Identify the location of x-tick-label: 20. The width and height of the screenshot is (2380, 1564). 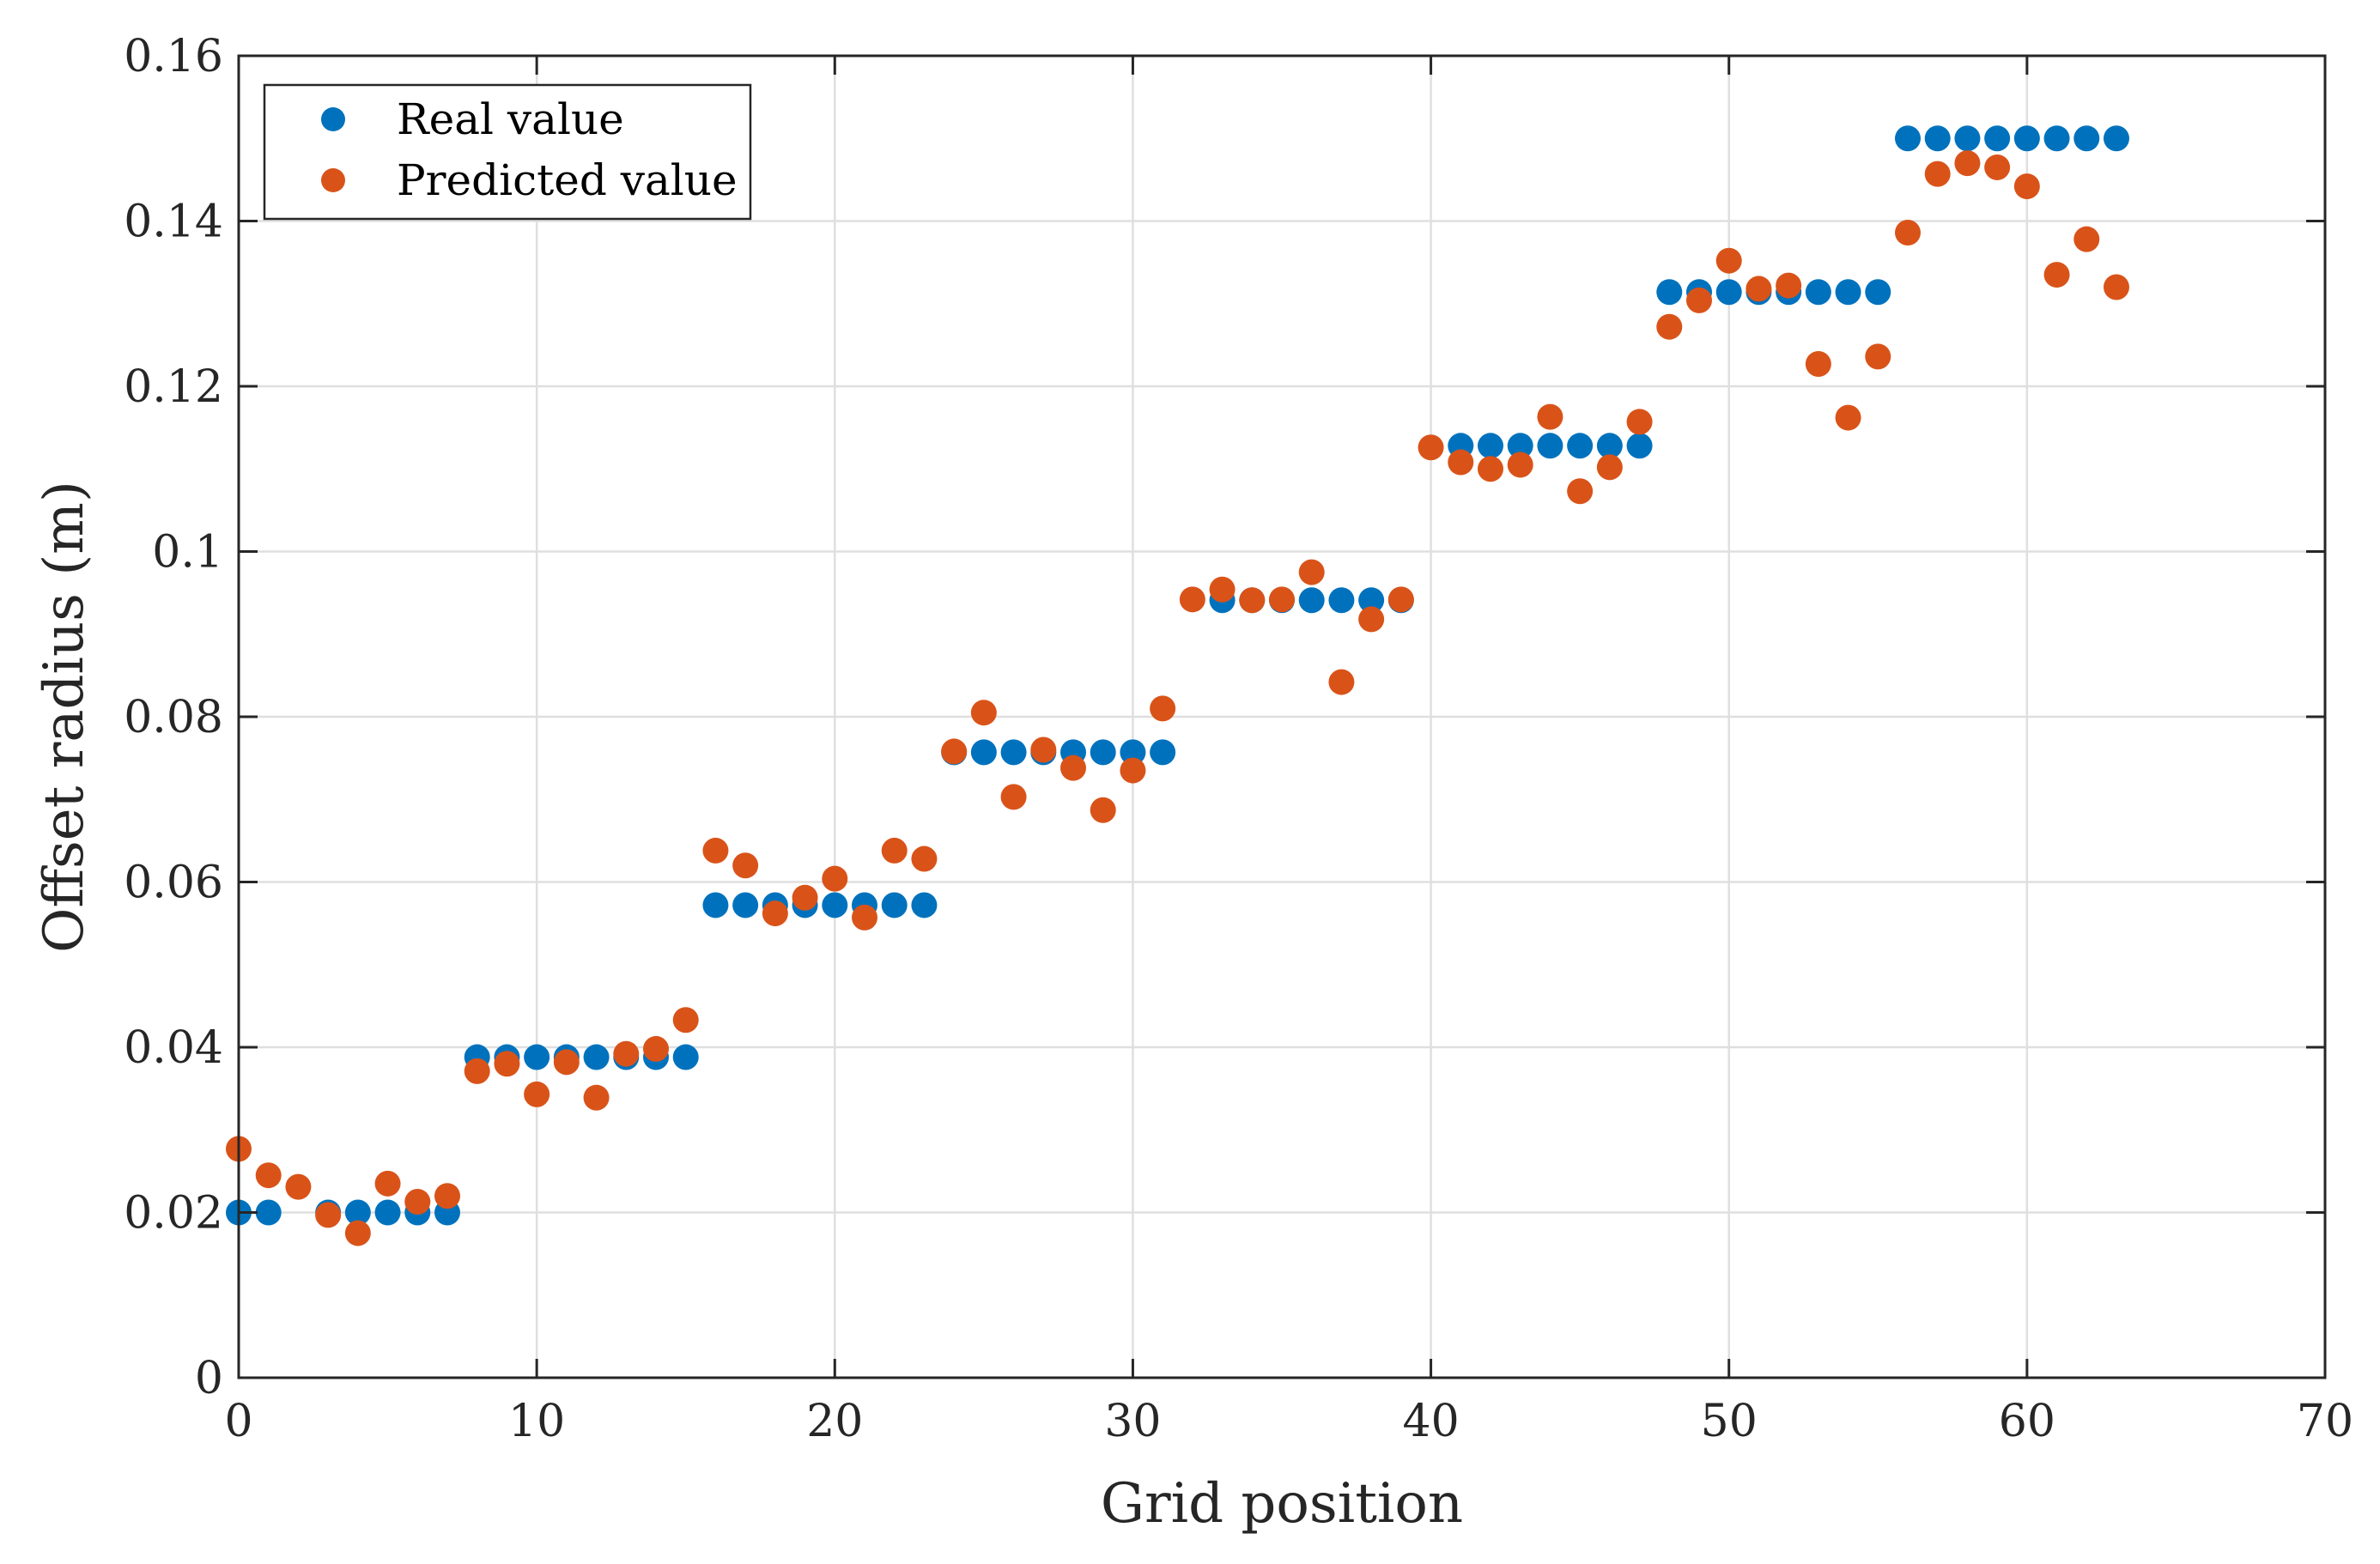
(834, 1421).